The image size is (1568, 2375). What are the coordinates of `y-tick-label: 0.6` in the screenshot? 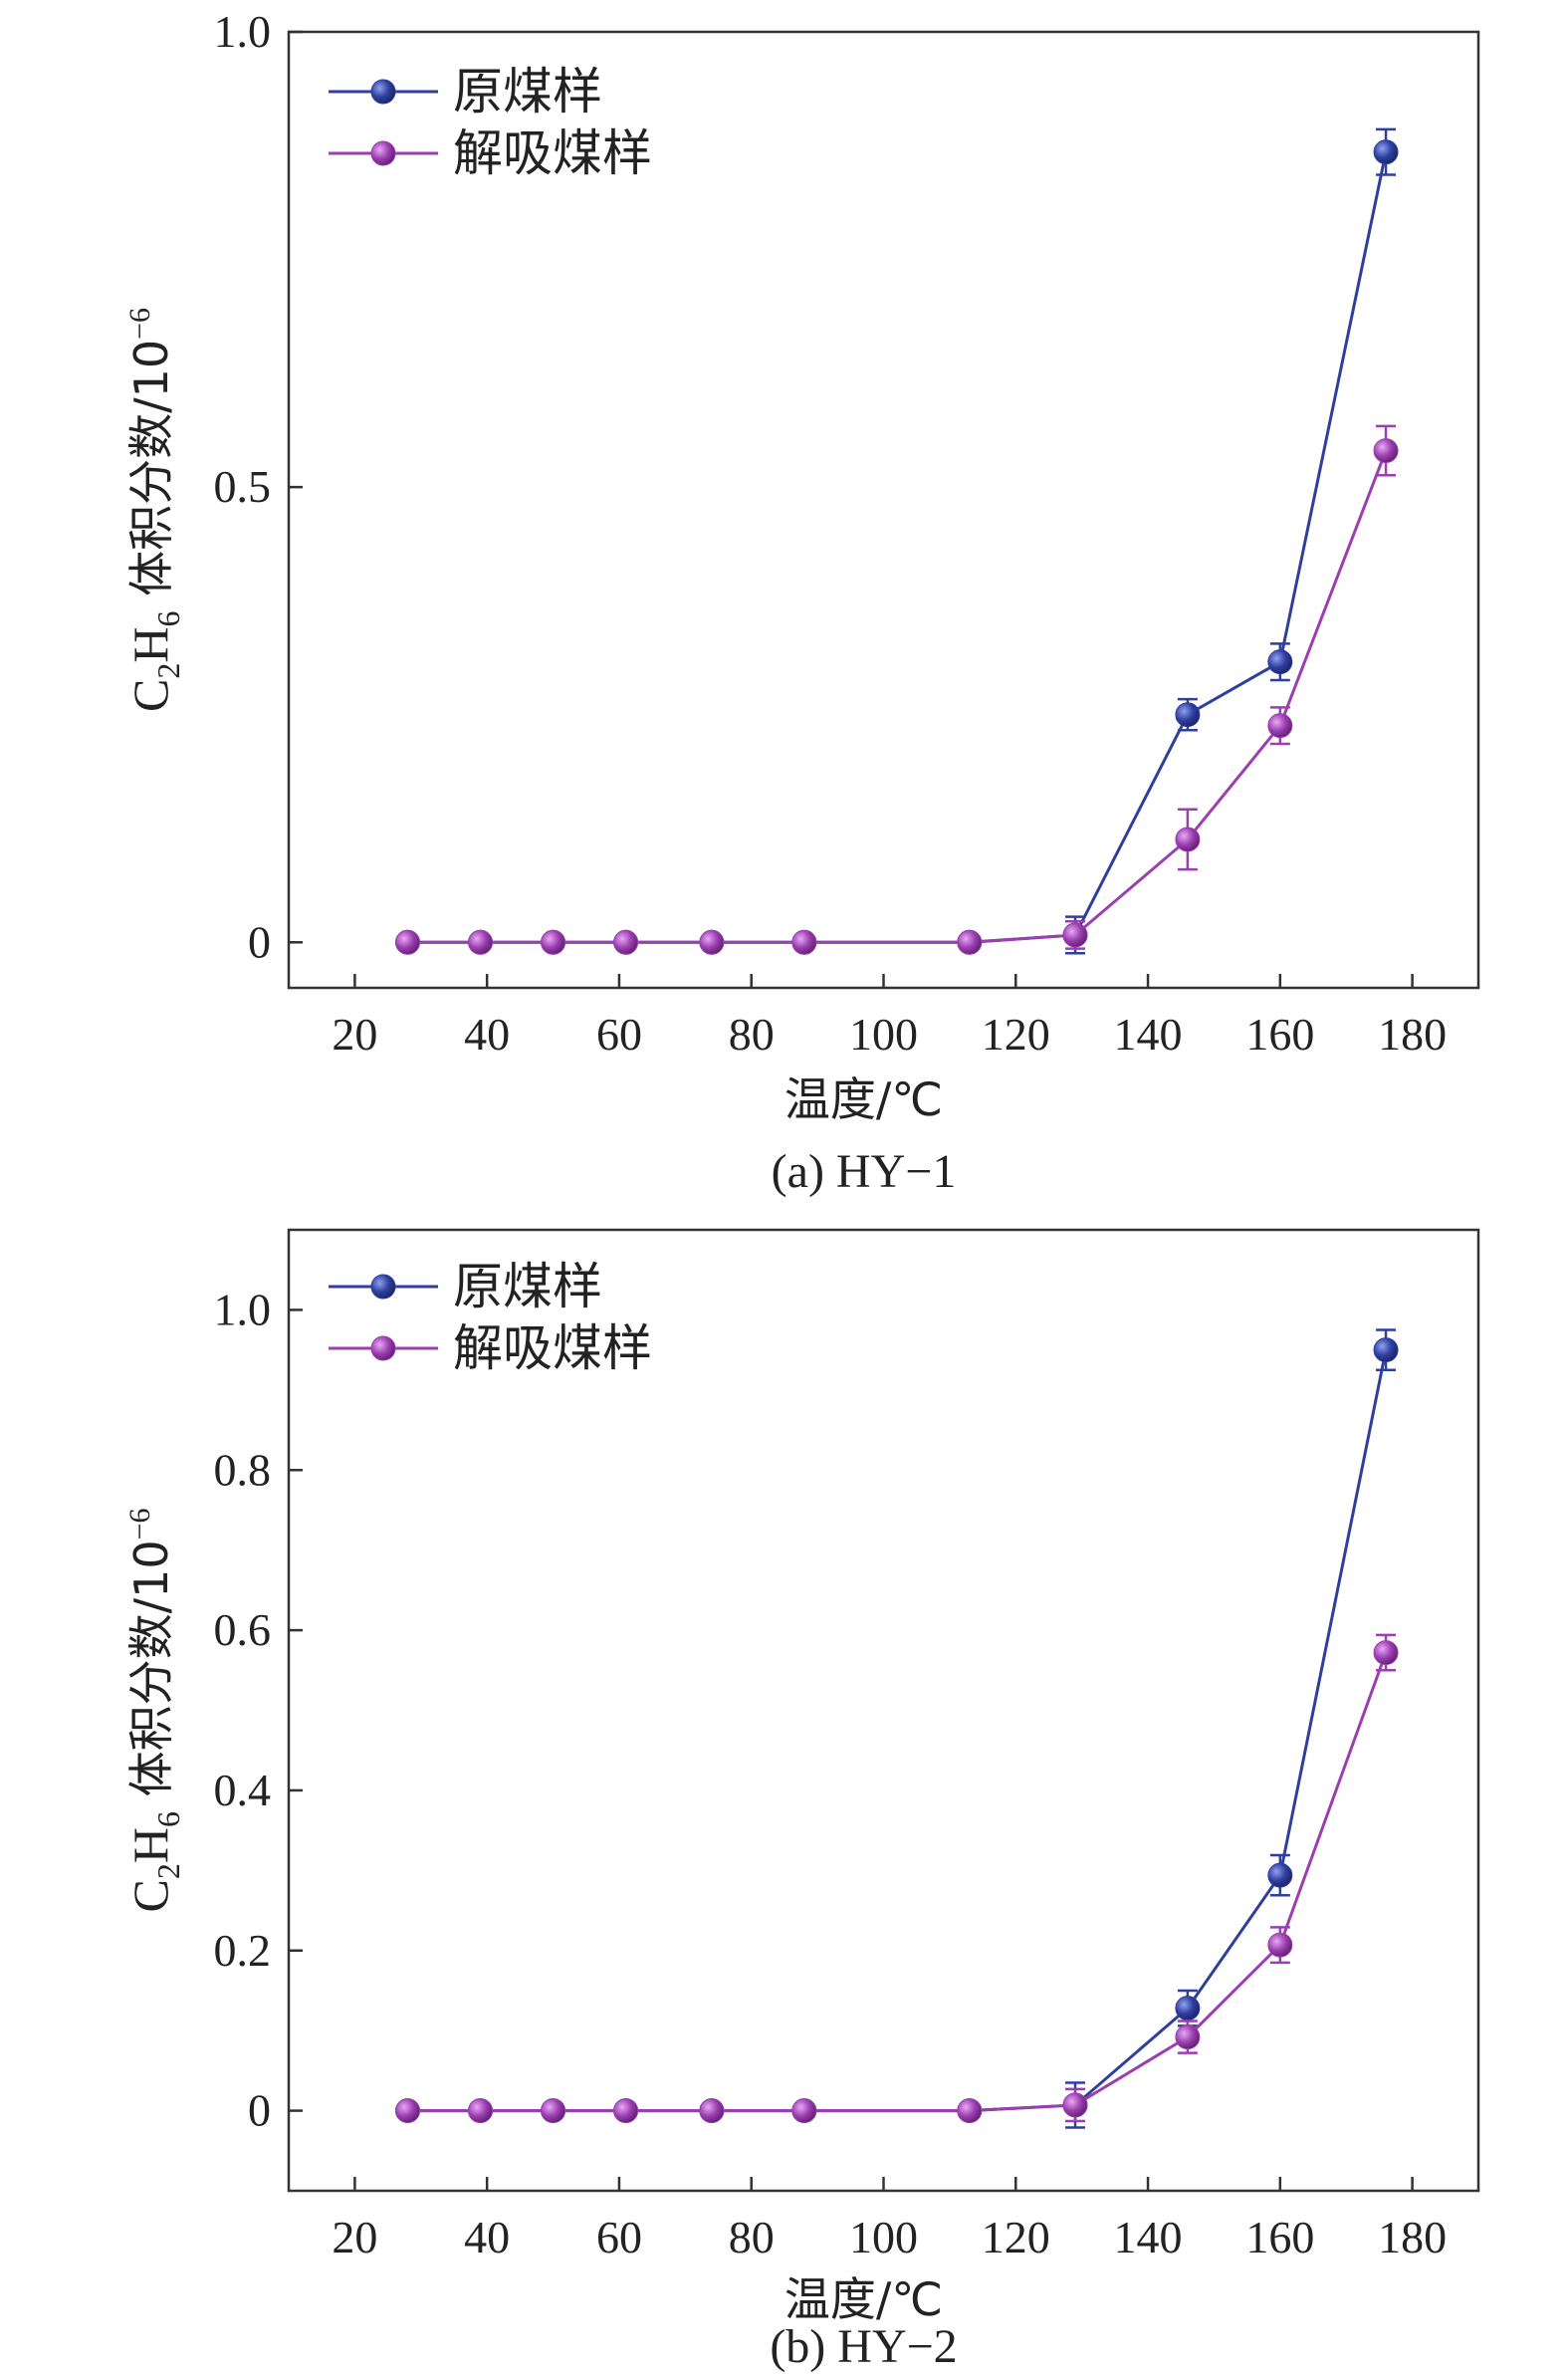 It's located at (243, 1629).